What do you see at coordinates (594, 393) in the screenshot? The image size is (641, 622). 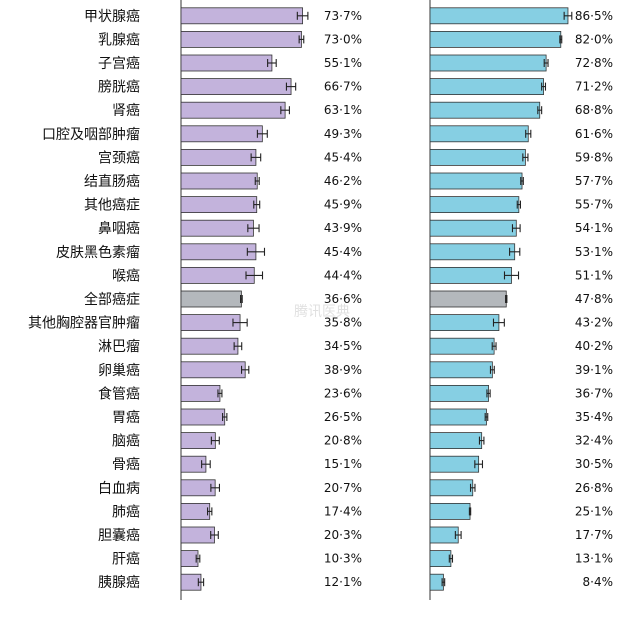 I see `value-label: 36·7%` at bounding box center [594, 393].